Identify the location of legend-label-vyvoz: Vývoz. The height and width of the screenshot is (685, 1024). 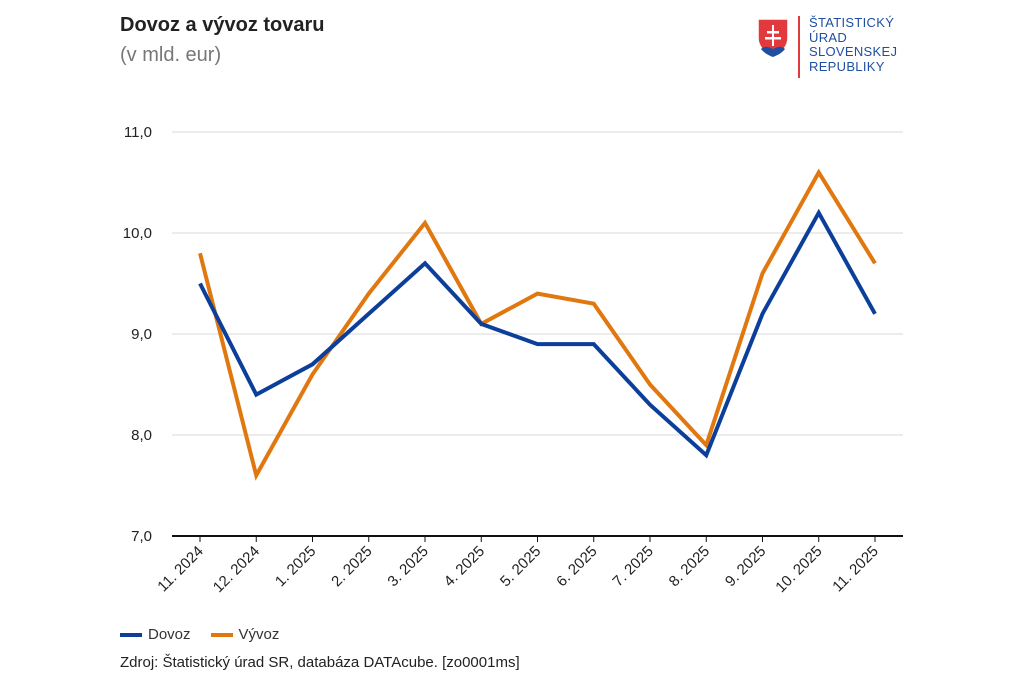
(259, 634).